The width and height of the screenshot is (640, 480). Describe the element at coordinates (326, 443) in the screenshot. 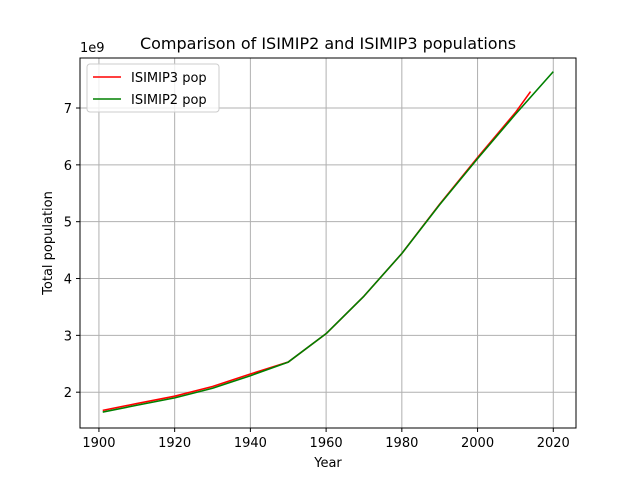

I see `x-tick-label: 1960` at that location.